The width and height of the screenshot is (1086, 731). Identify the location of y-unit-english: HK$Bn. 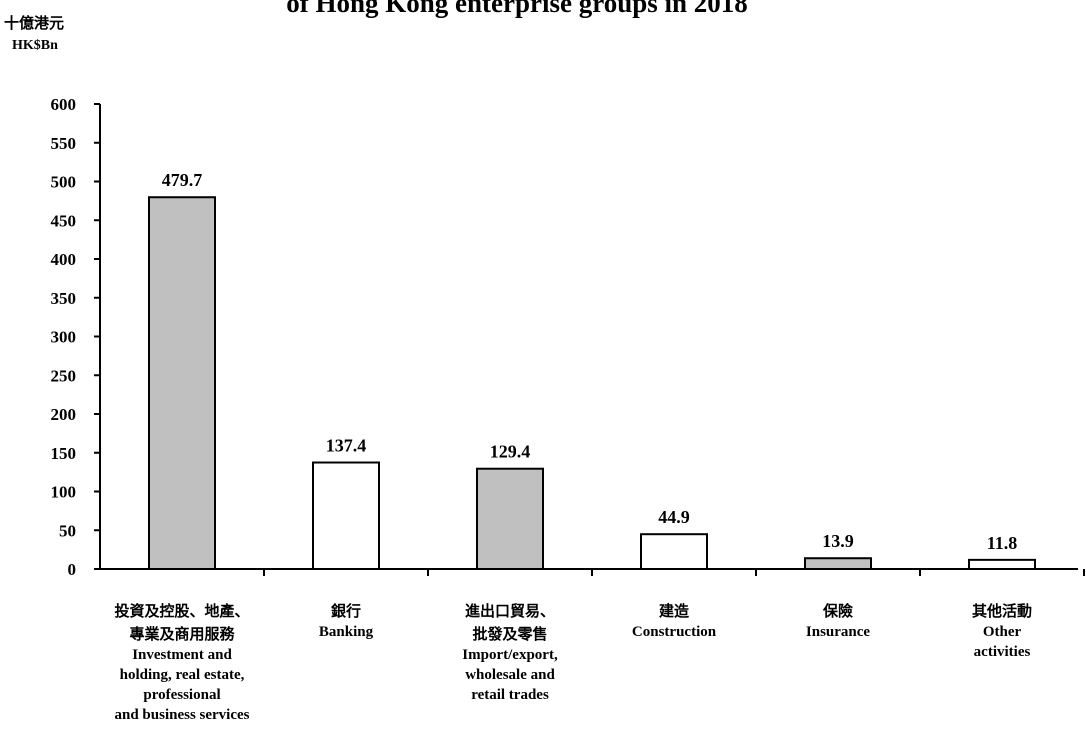
(35, 45).